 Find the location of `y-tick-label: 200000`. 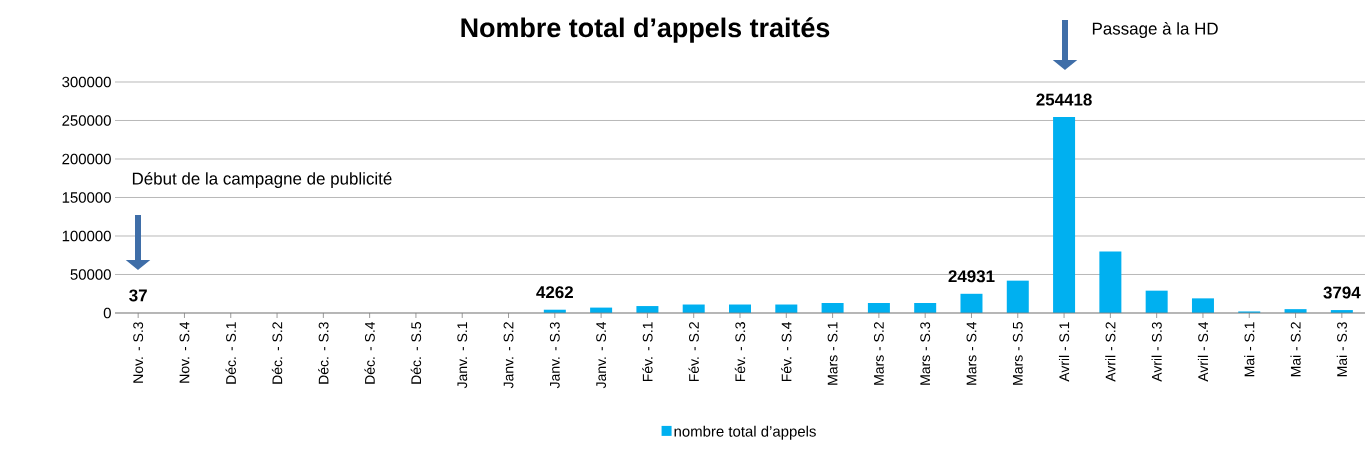

y-tick-label: 200000 is located at coordinates (86, 159).